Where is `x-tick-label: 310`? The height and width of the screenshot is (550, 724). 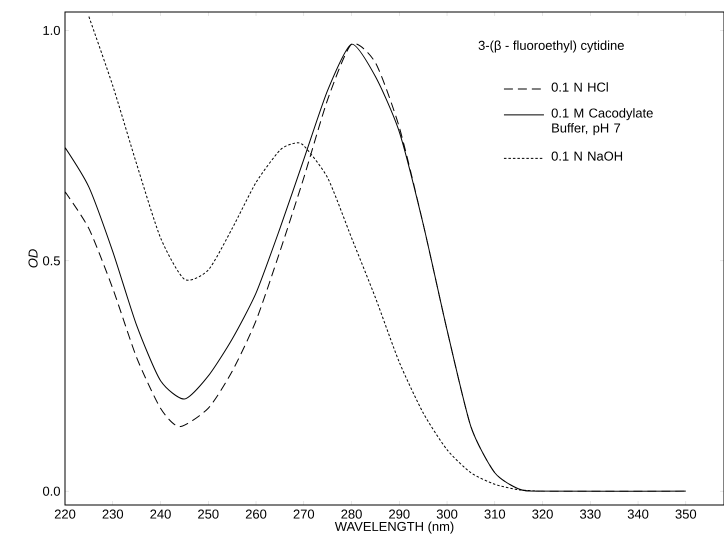 x-tick-label: 310 is located at coordinates (495, 514).